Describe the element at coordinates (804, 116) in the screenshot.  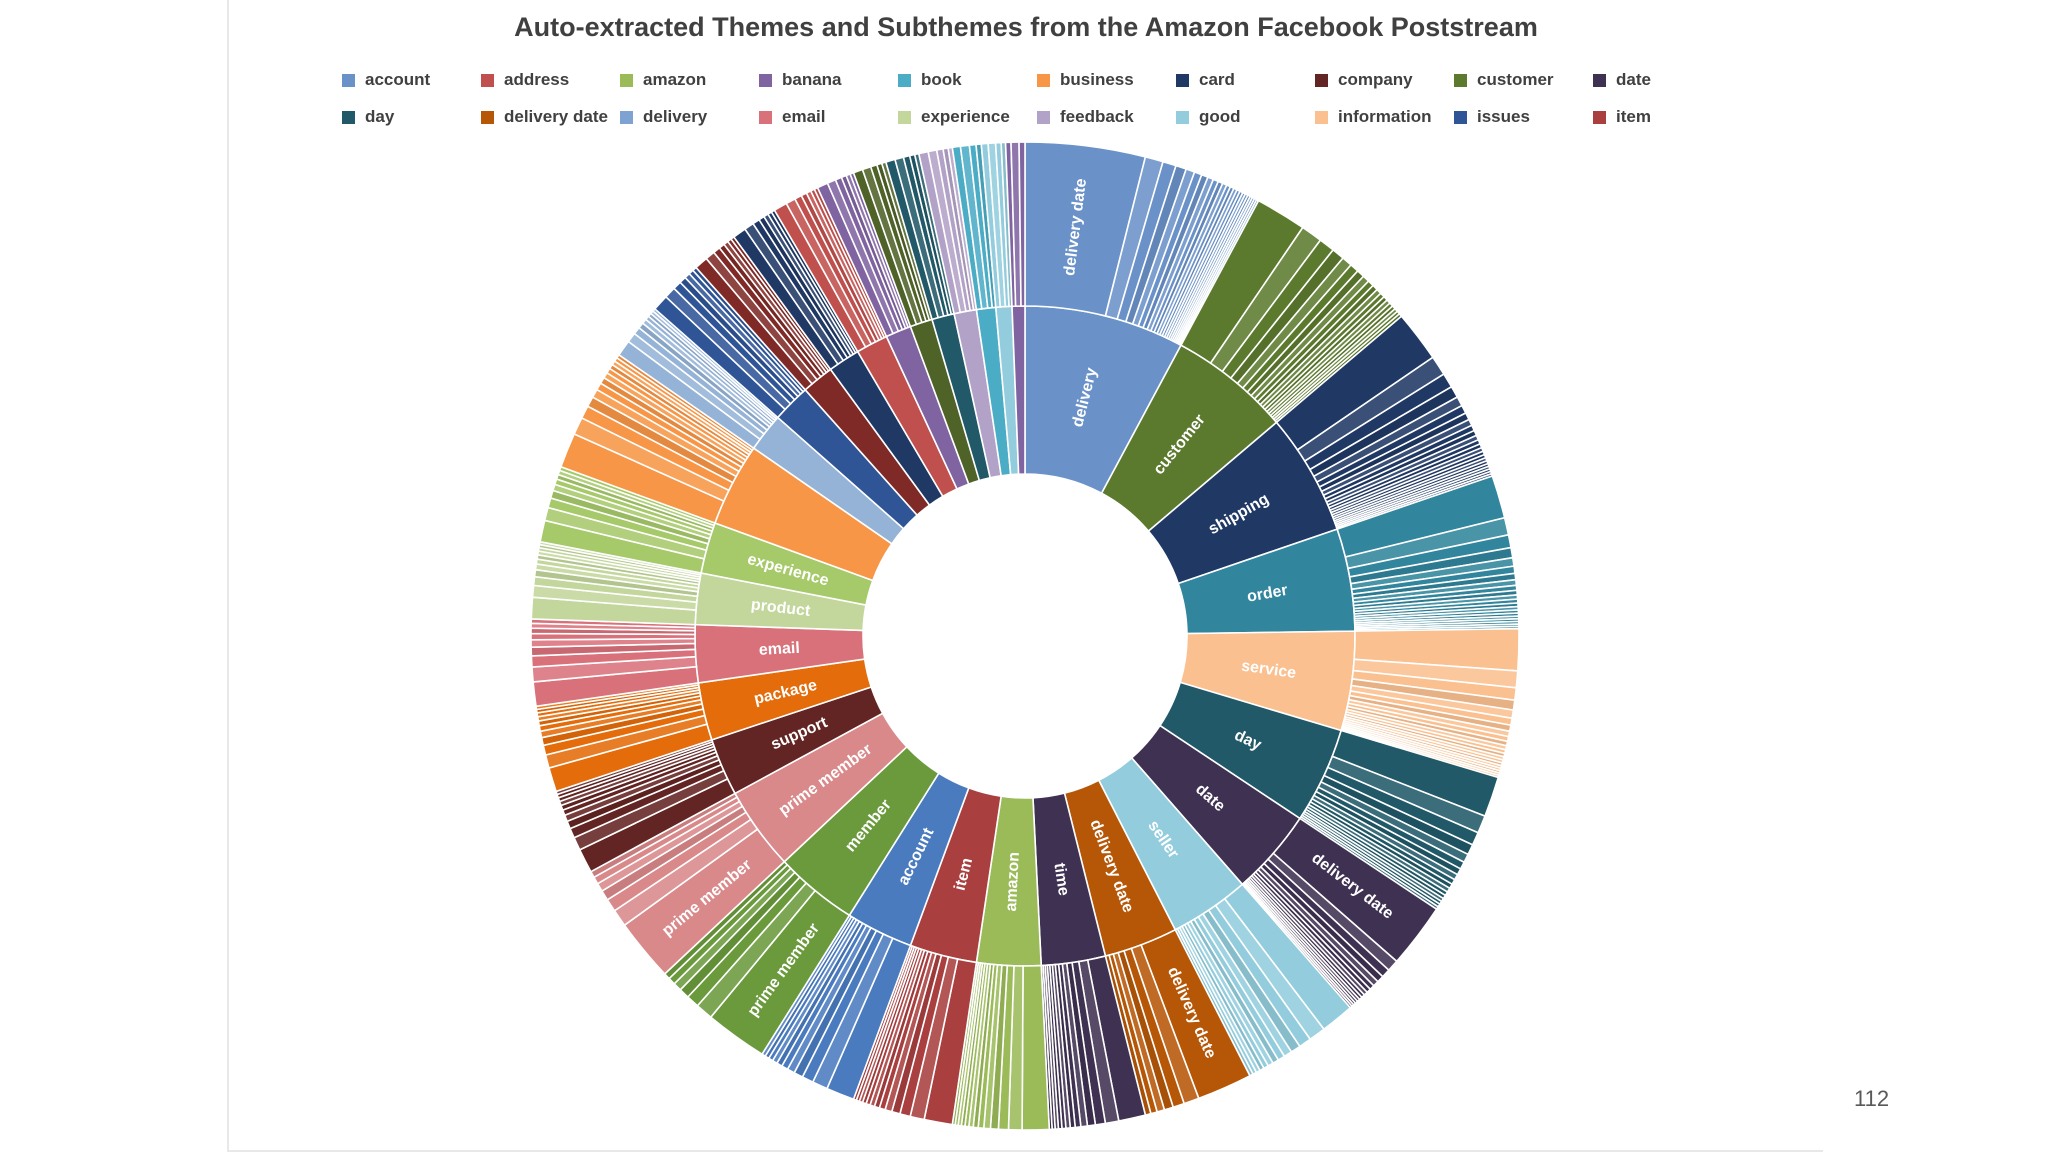
I see `legend-label: email` at that location.